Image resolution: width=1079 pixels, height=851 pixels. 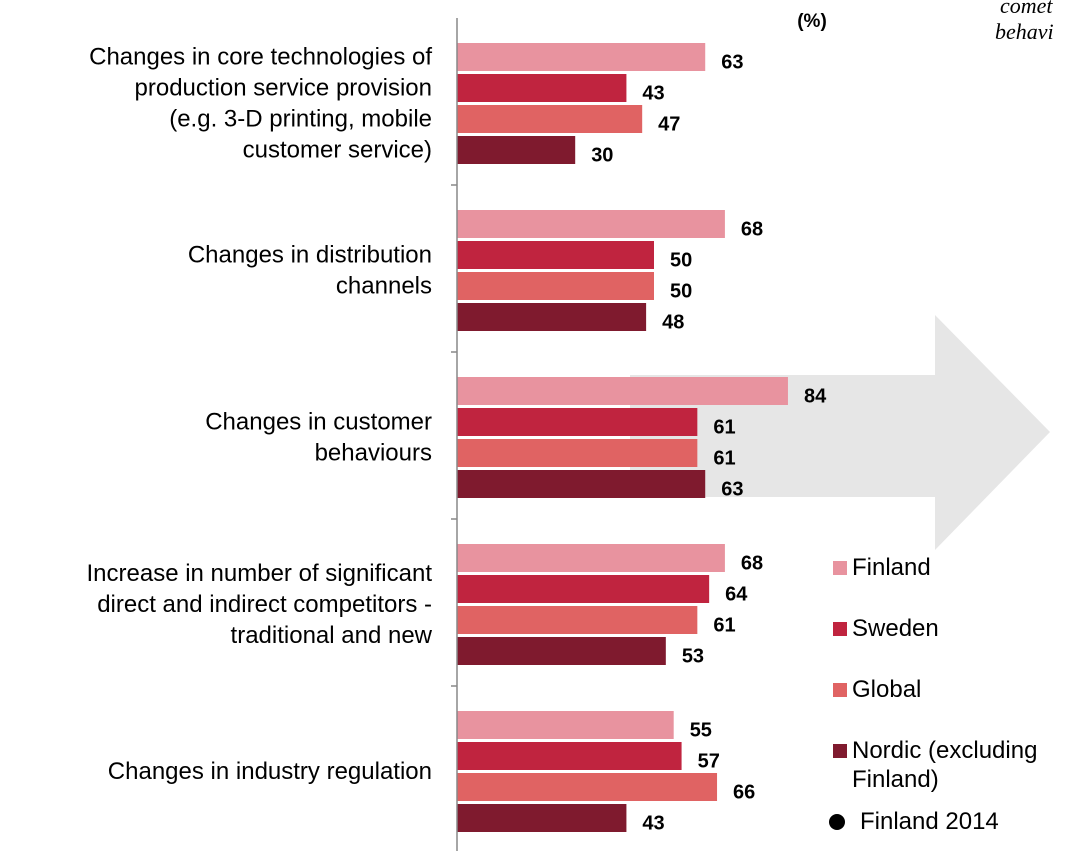 What do you see at coordinates (602, 155) in the screenshot?
I see `value-label: 30` at bounding box center [602, 155].